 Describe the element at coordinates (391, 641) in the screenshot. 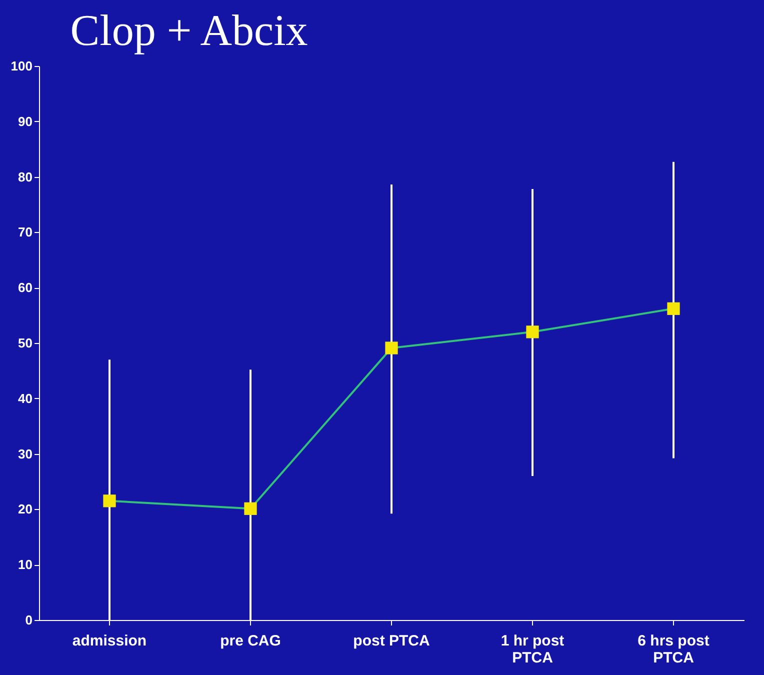

I see `x-tick-label: post PTCA` at that location.